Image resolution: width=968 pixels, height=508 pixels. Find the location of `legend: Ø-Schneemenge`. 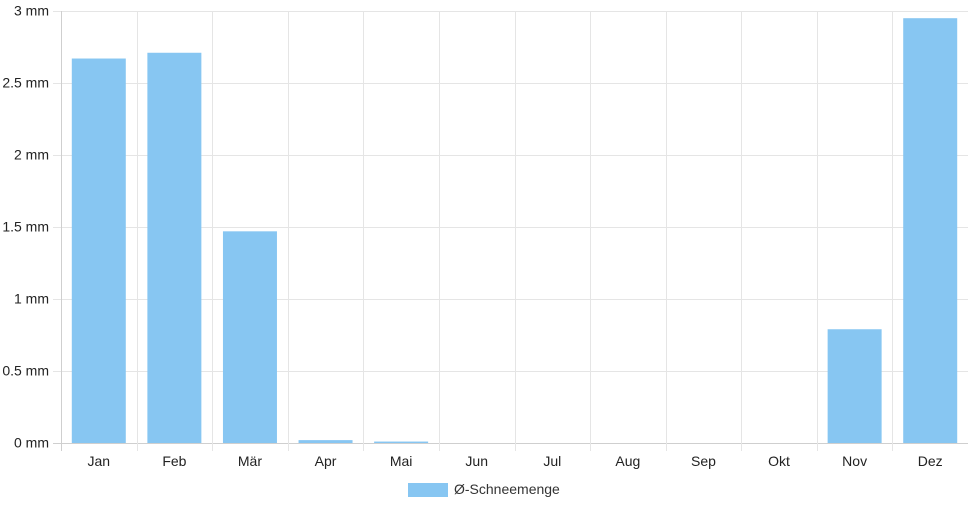

legend: Ø-Schneemenge is located at coordinates (484, 489).